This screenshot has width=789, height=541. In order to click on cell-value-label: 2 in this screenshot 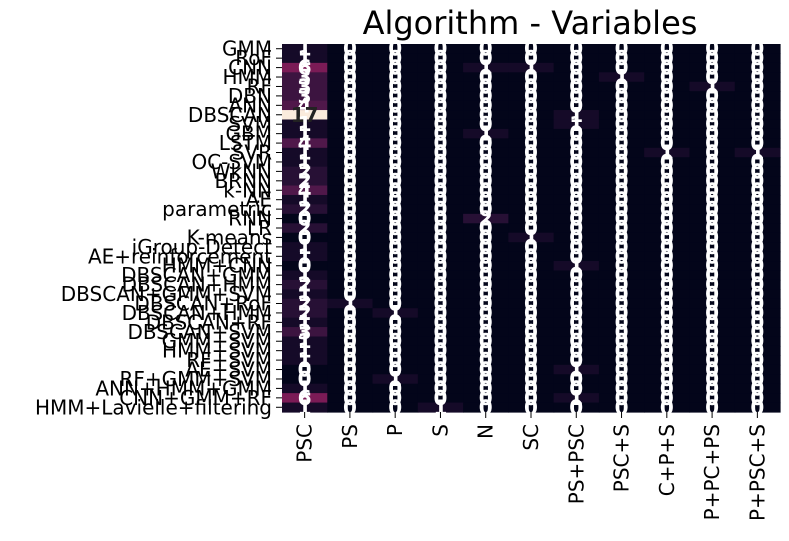, I will do `click(305, 285)`.